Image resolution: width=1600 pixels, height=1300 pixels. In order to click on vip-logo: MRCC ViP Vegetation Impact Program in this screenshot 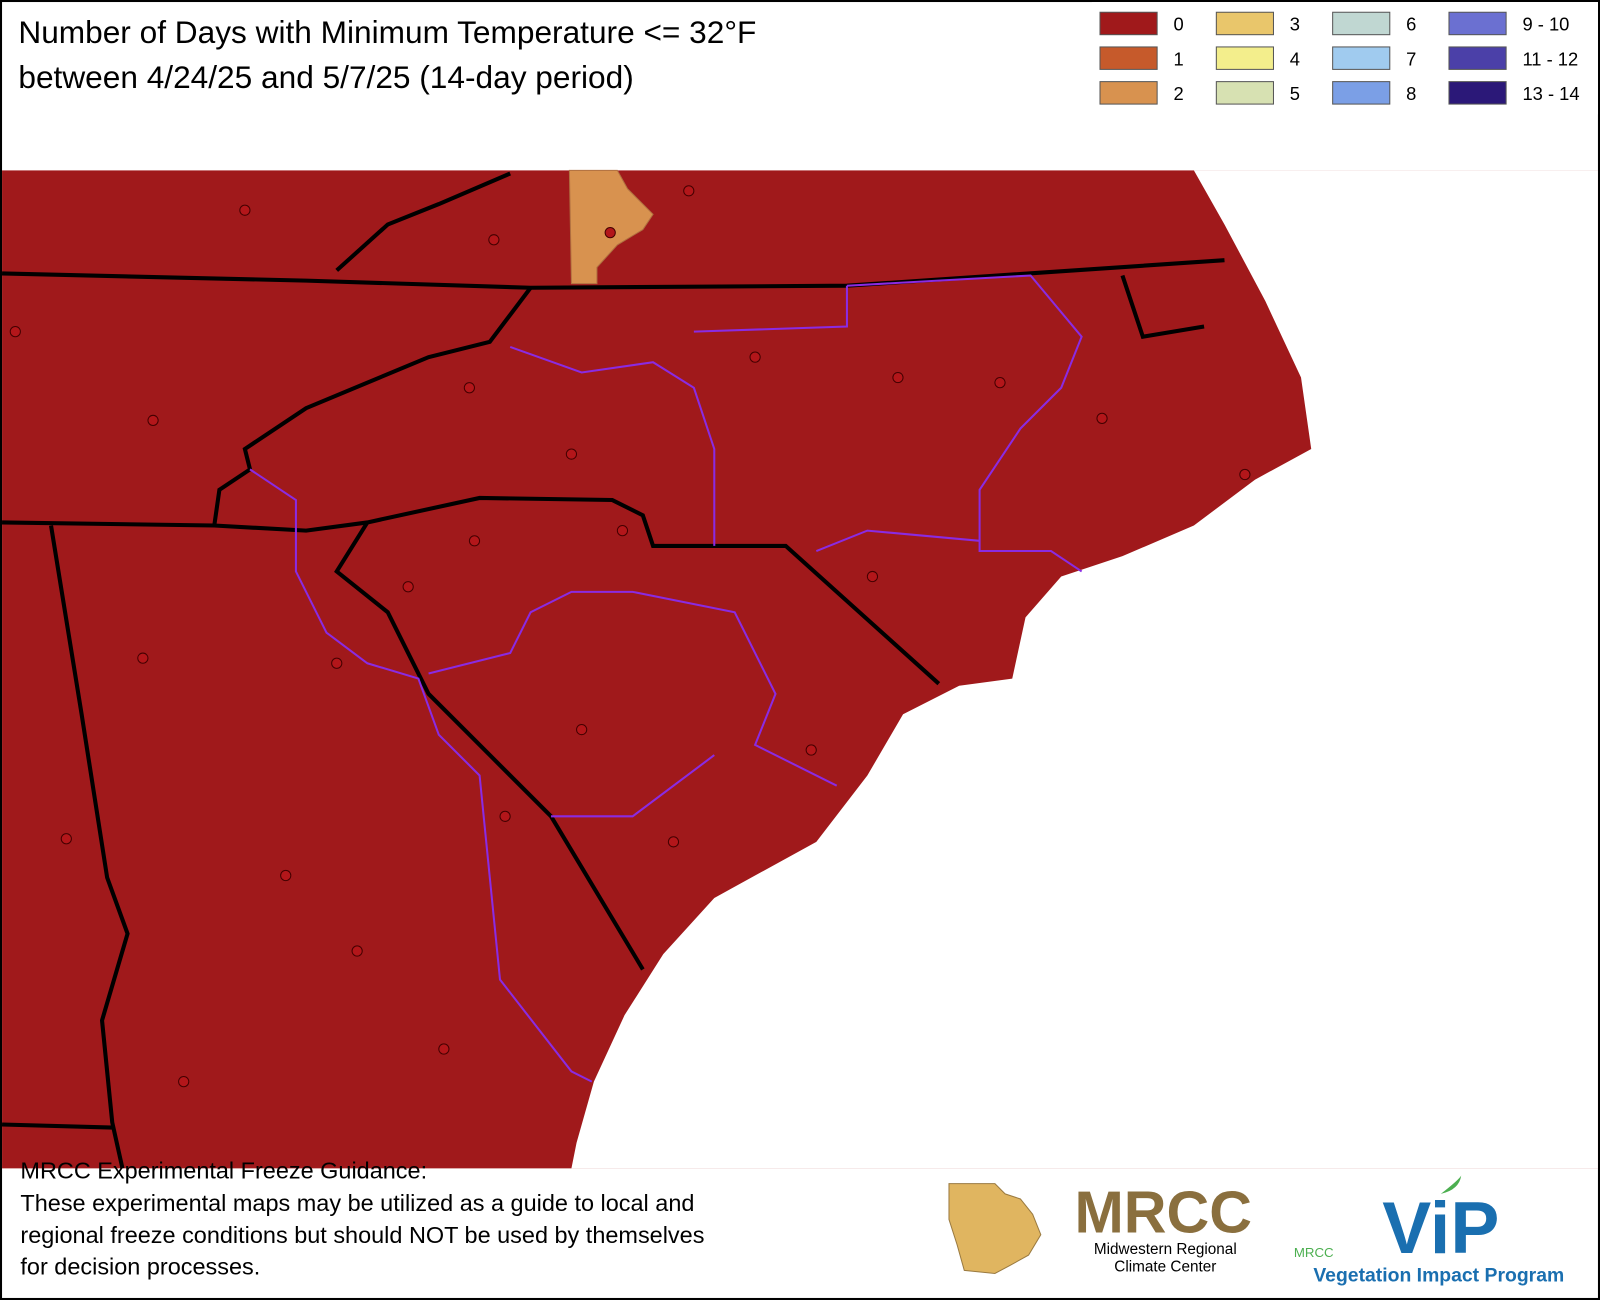, I will do `click(1429, 1231)`.